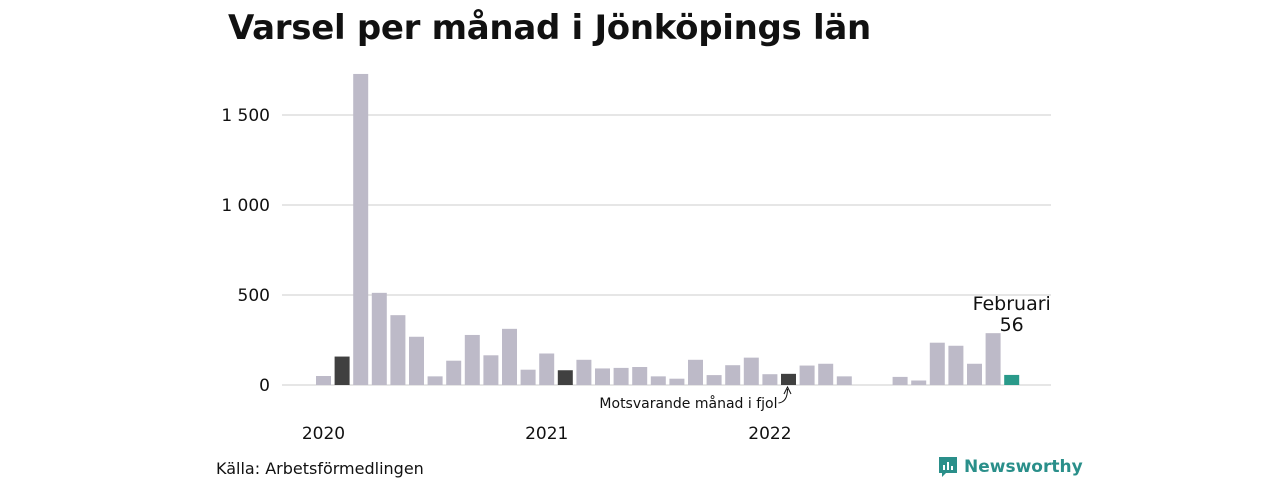 Image resolution: width=1280 pixels, height=480 pixels. I want to click on y-tick-label: 1 000, so click(245, 206).